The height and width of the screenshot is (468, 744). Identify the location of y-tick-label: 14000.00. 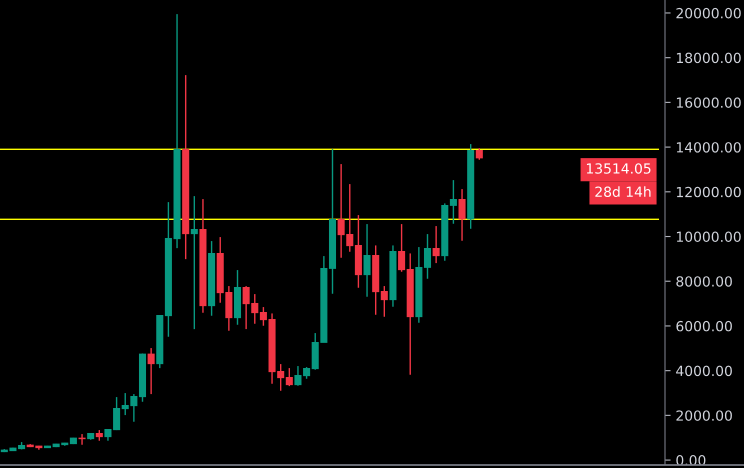
(708, 147).